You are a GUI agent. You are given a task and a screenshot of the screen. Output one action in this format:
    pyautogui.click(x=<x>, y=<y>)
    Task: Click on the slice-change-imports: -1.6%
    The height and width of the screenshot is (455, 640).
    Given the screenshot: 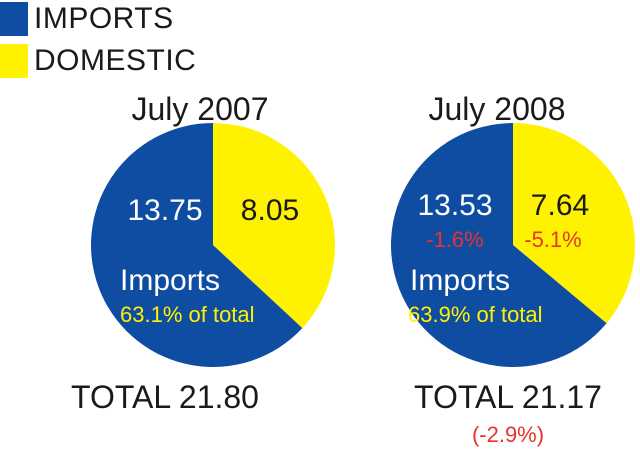 What is the action you would take?
    pyautogui.click(x=454, y=239)
    